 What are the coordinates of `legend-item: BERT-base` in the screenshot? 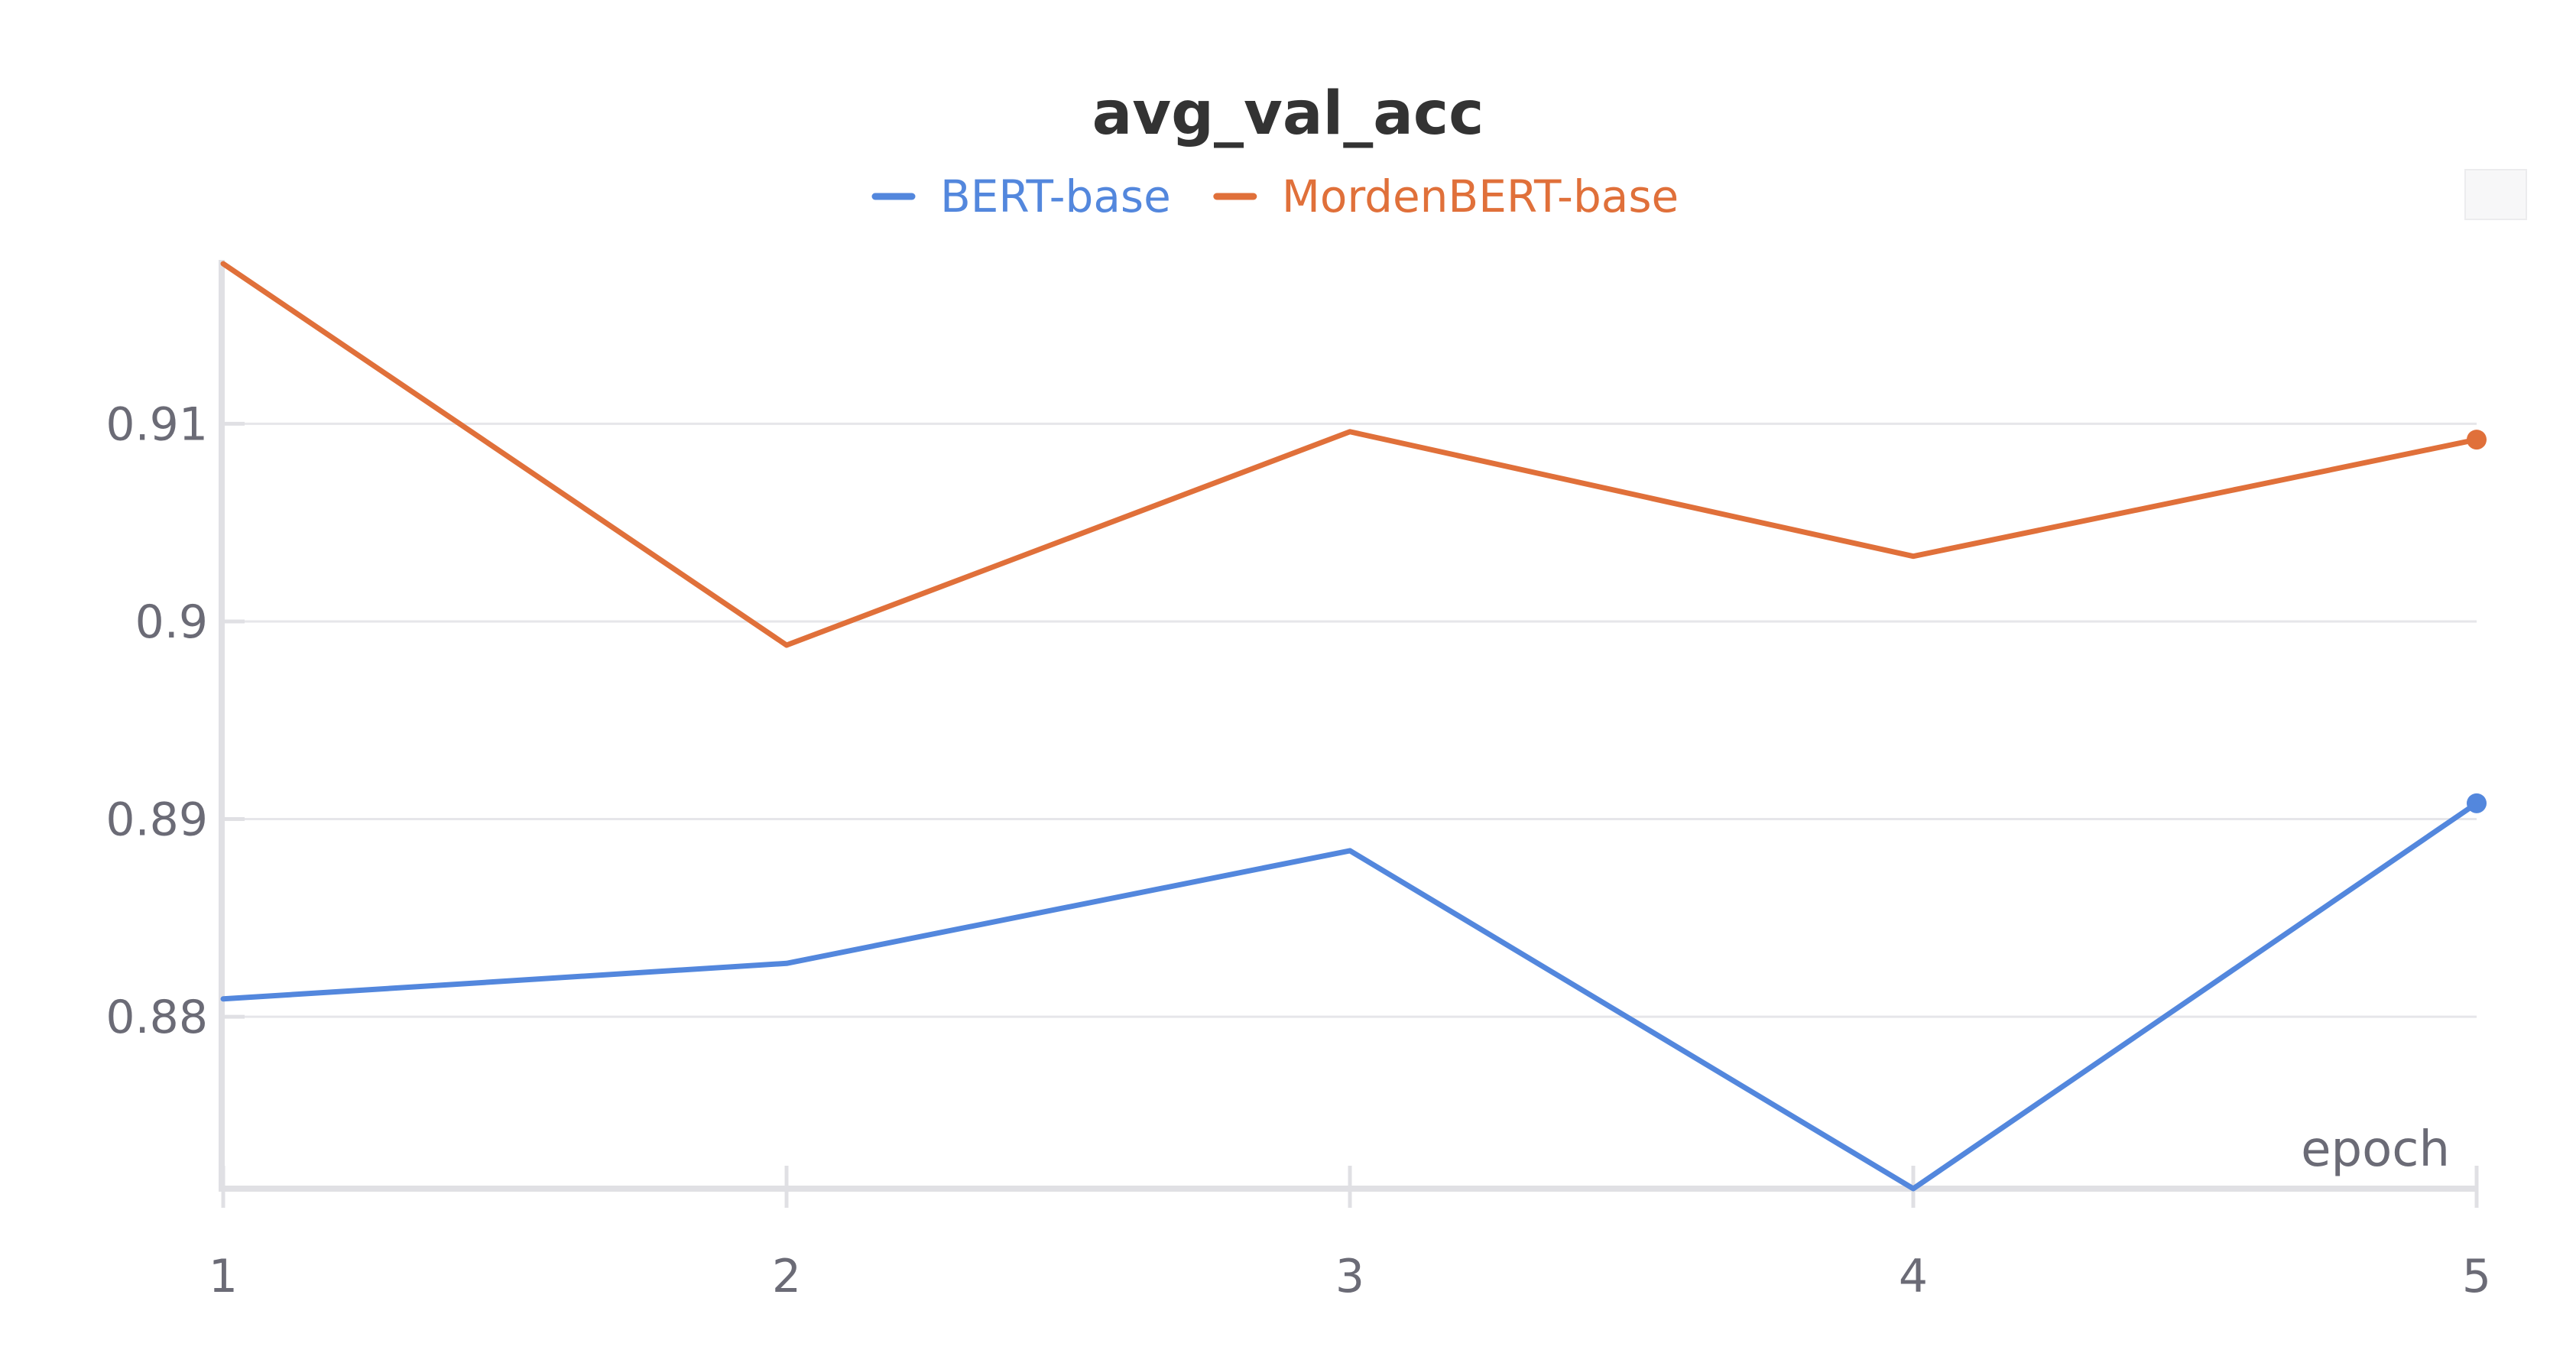 It's located at (1021, 196).